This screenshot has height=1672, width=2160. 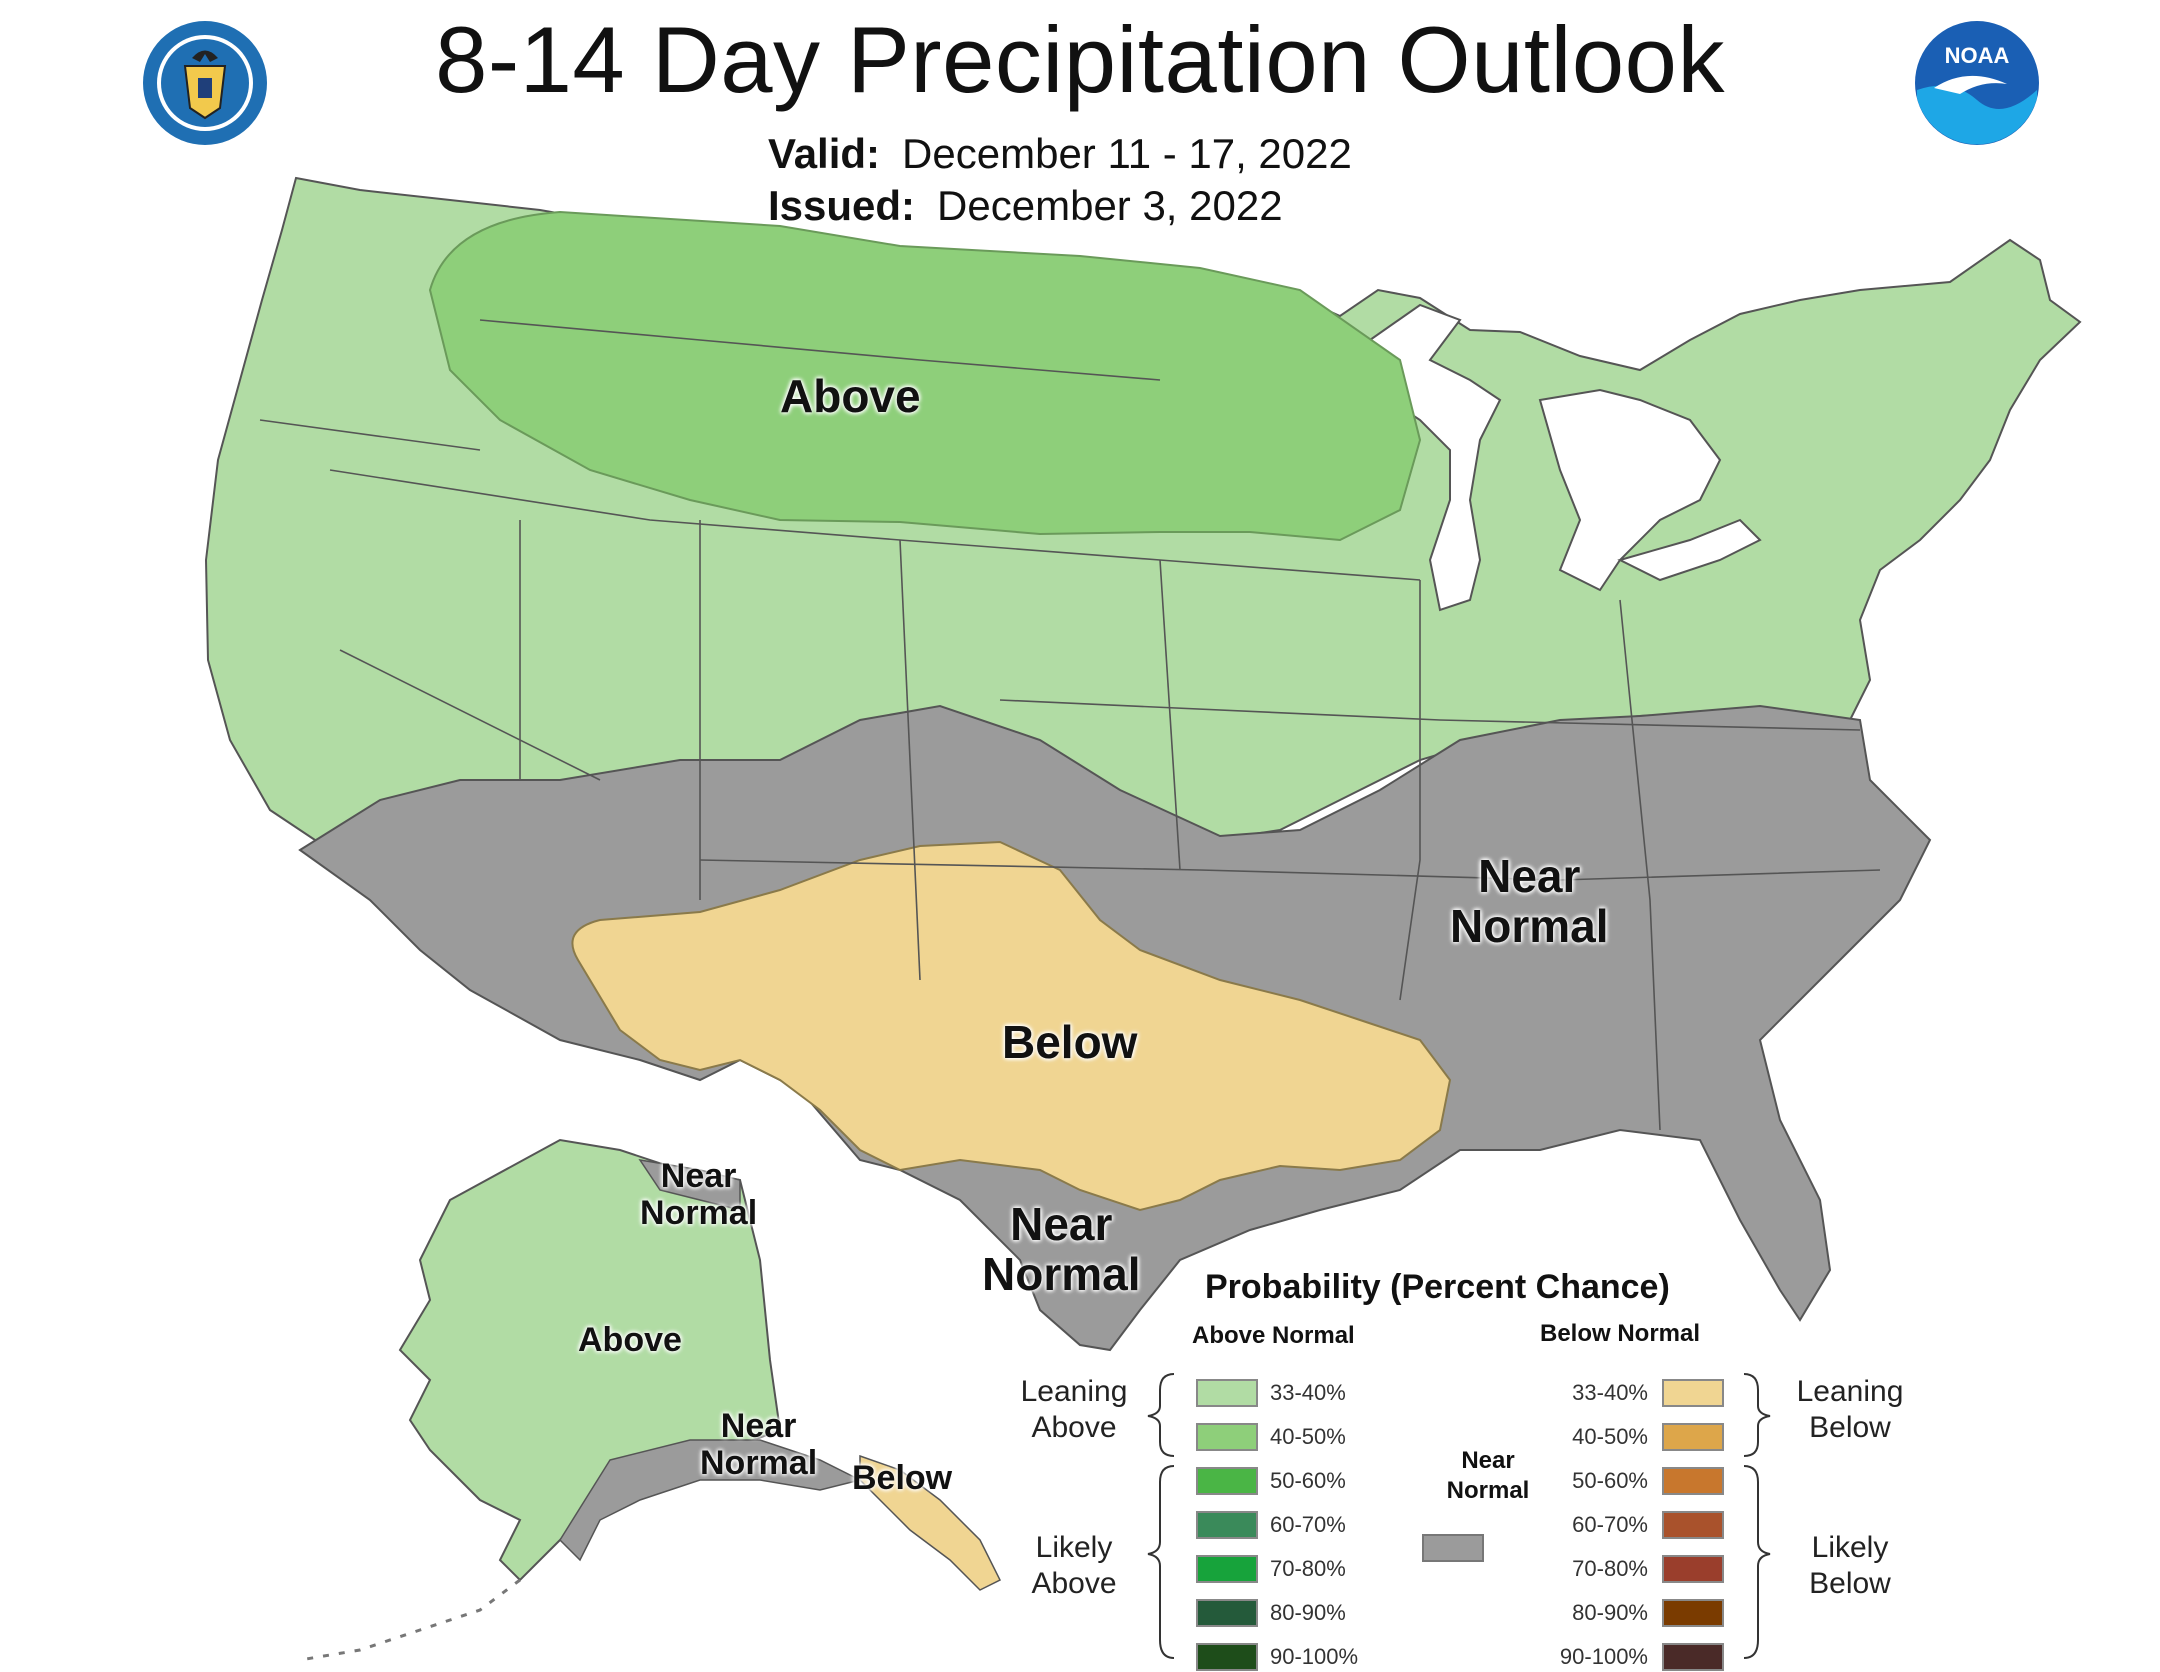 I want to click on legend-below-label: 90-100%, so click(x=1603, y=1656).